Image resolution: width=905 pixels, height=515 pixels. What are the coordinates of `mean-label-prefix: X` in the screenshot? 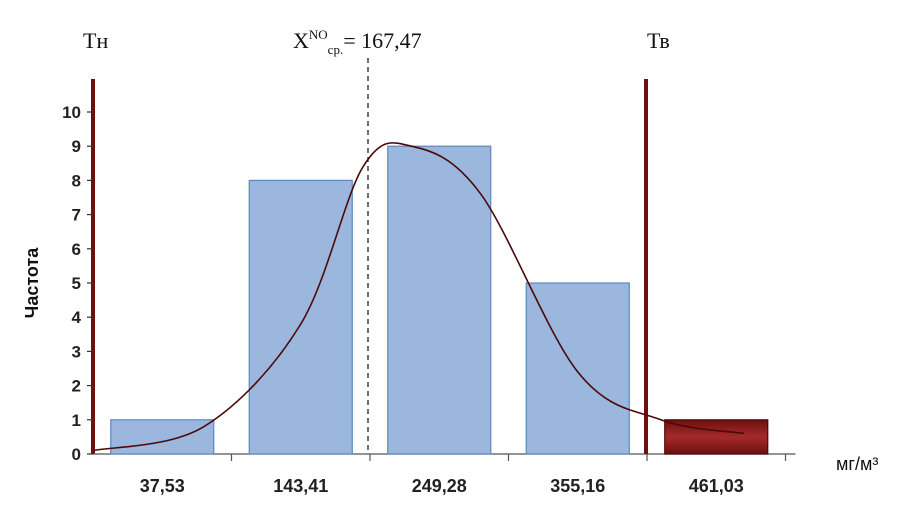 It's located at (301, 40).